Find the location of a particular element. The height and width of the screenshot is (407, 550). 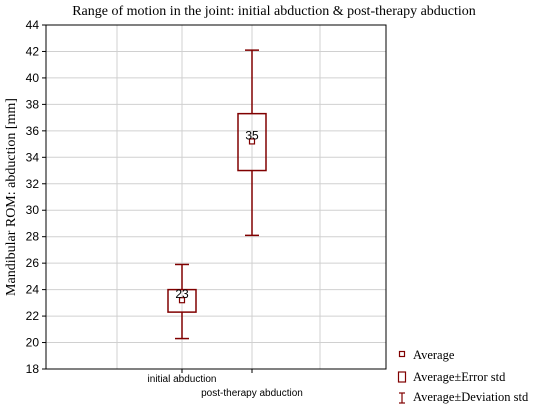

y-tick-label: 38 is located at coordinates (33, 104).